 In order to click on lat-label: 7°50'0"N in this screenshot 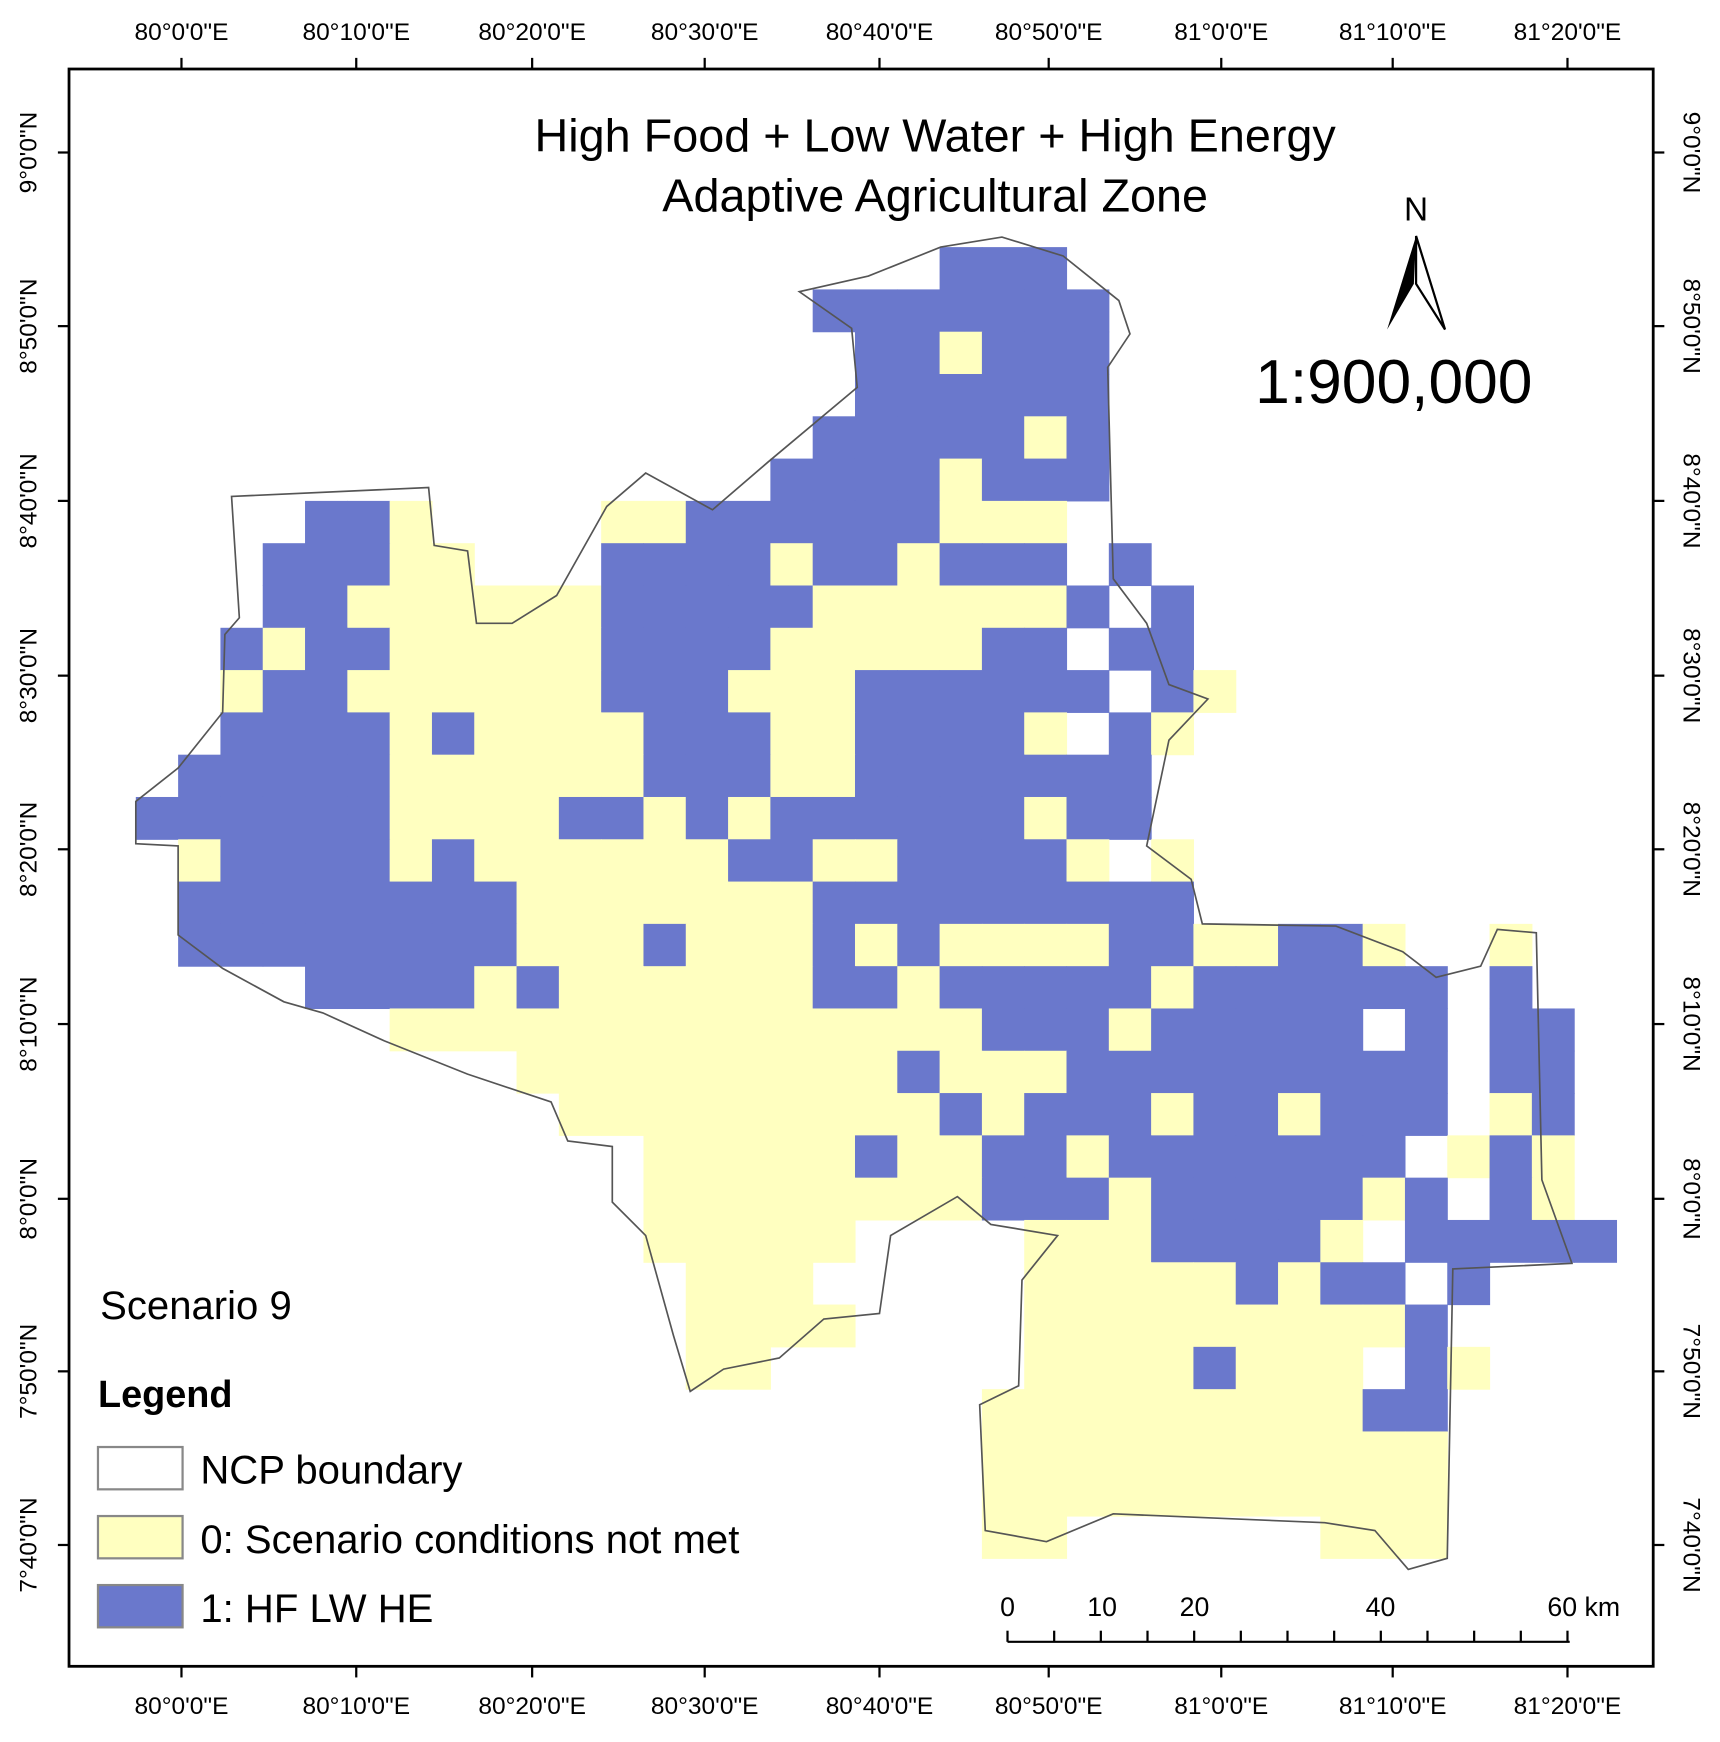, I will do `click(1690, 1371)`.